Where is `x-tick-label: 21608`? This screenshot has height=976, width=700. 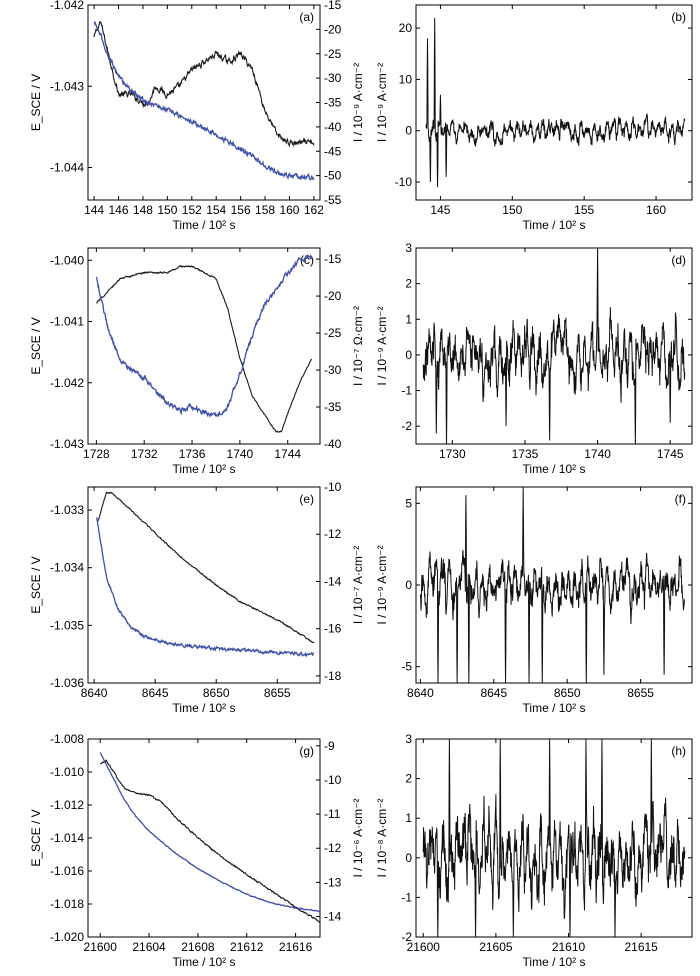 x-tick-label: 21608 is located at coordinates (198, 947).